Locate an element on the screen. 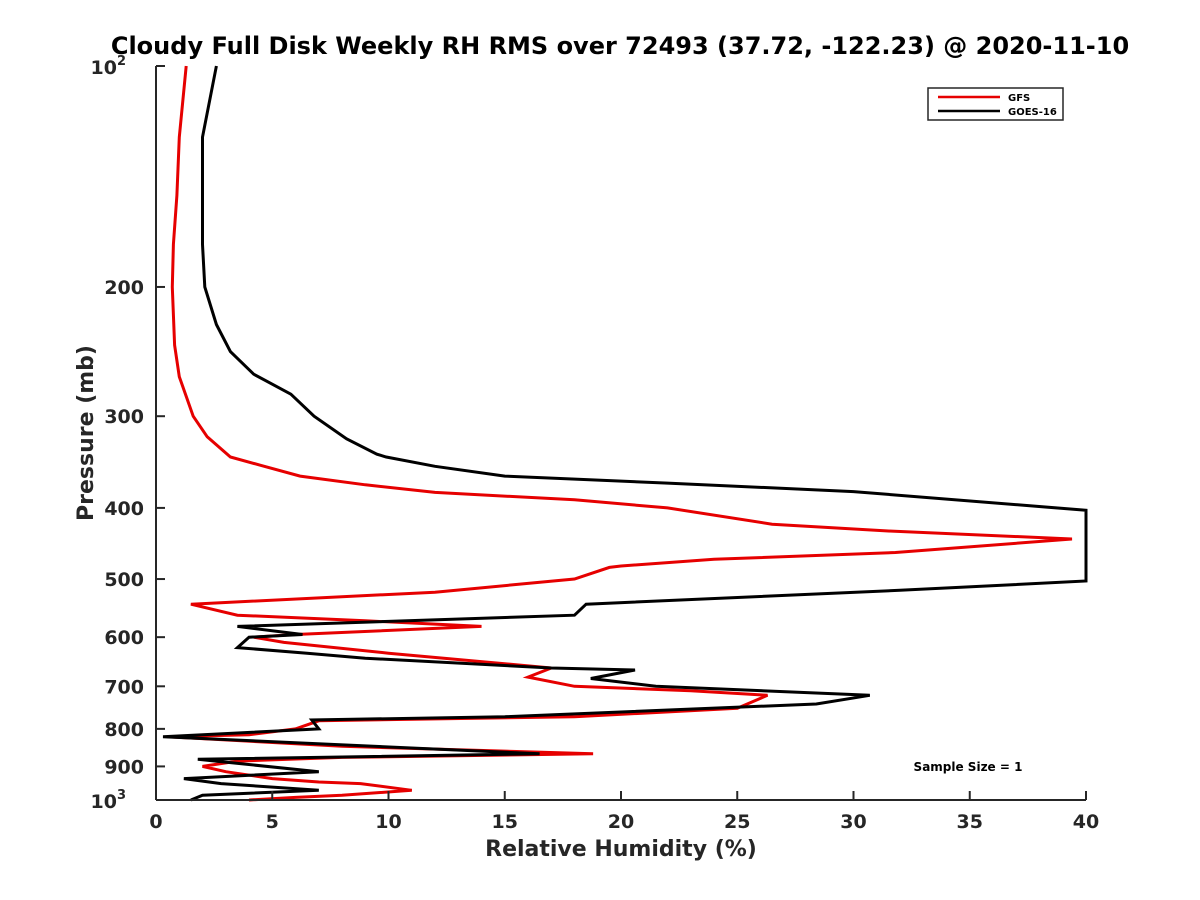 Image resolution: width=1200 pixels, height=900 pixels. y-tick-label: 10² is located at coordinates (109, 66).